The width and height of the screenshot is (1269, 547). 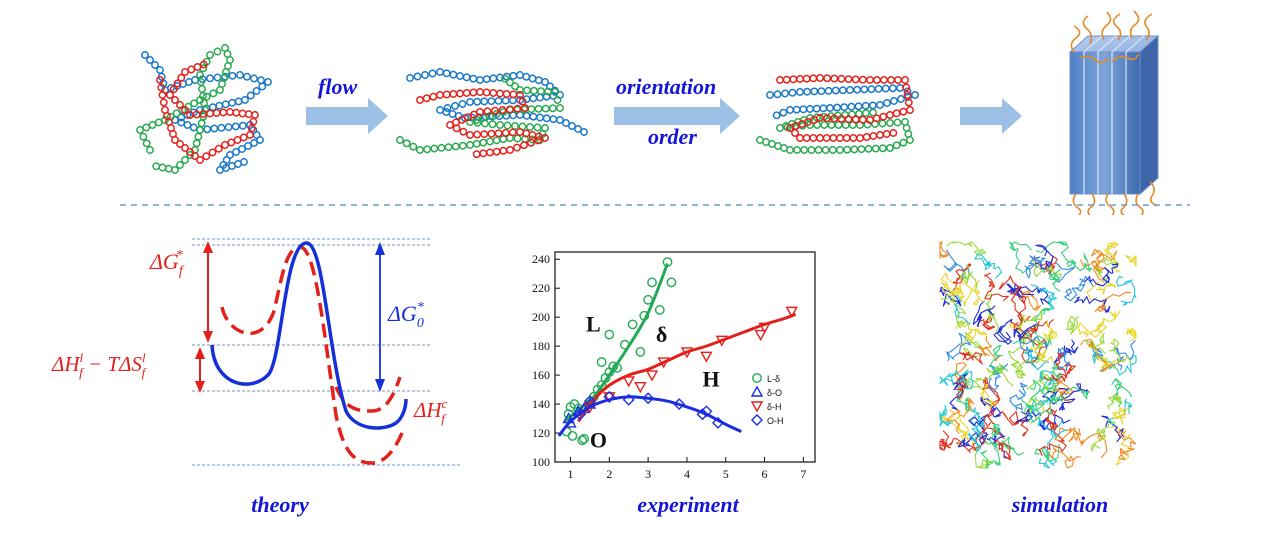 I want to click on caption-theory: theory, so click(x=280, y=504).